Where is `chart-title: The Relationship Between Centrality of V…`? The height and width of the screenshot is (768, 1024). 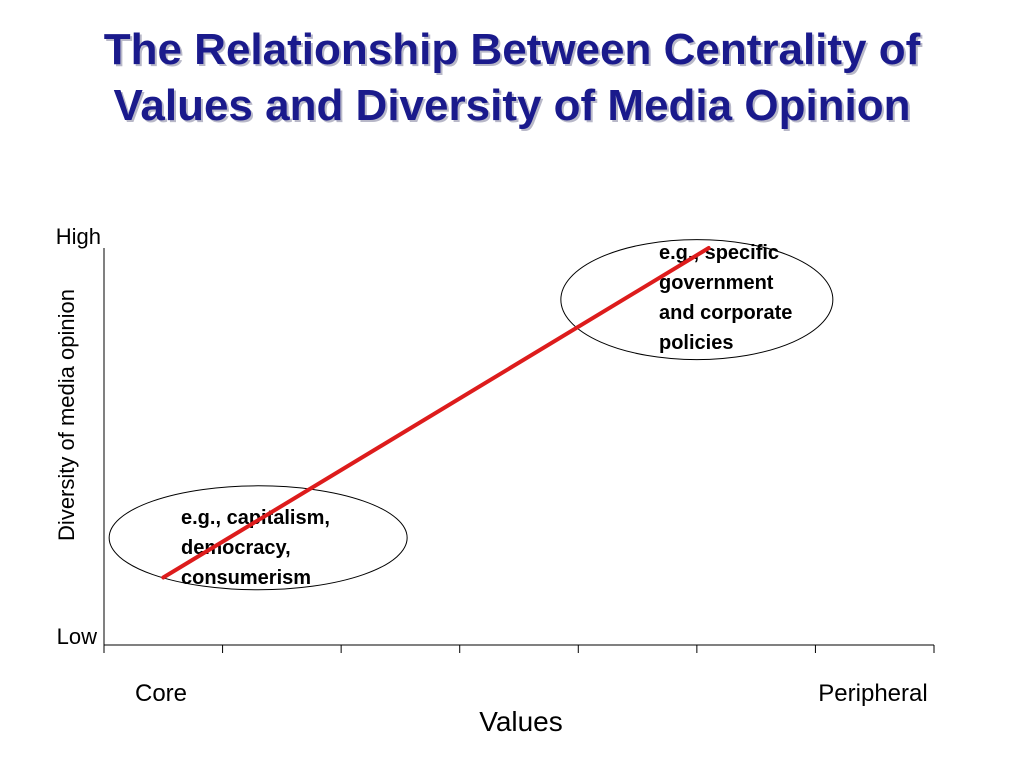 chart-title: The Relationship Between Centrality of V… is located at coordinates (512, 78).